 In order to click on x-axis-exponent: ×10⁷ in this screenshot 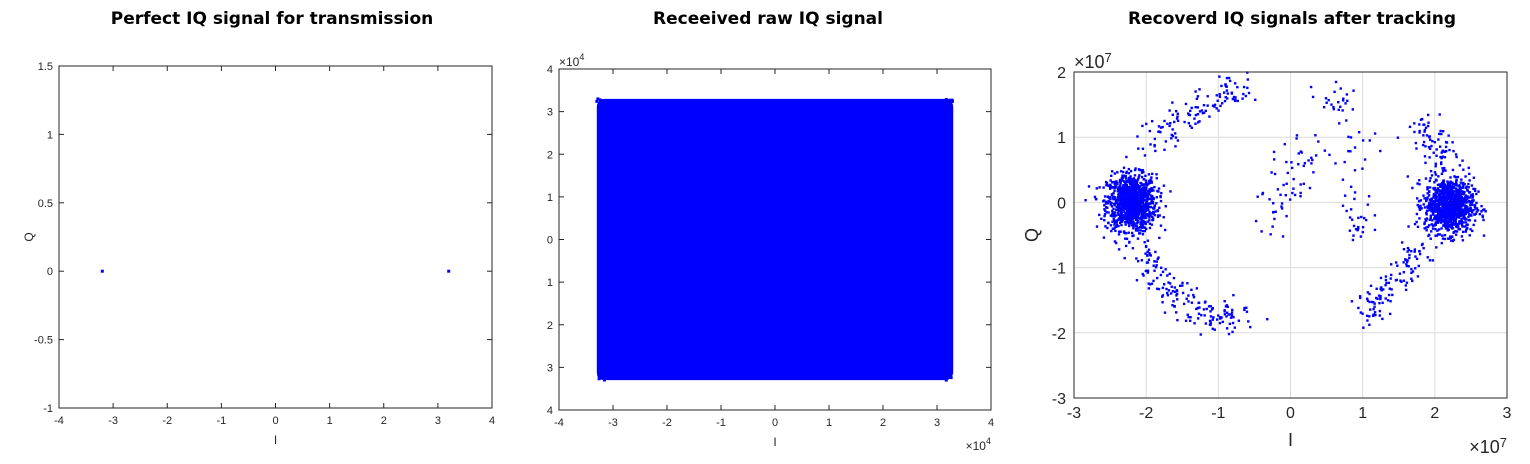, I will do `click(1488, 446)`.